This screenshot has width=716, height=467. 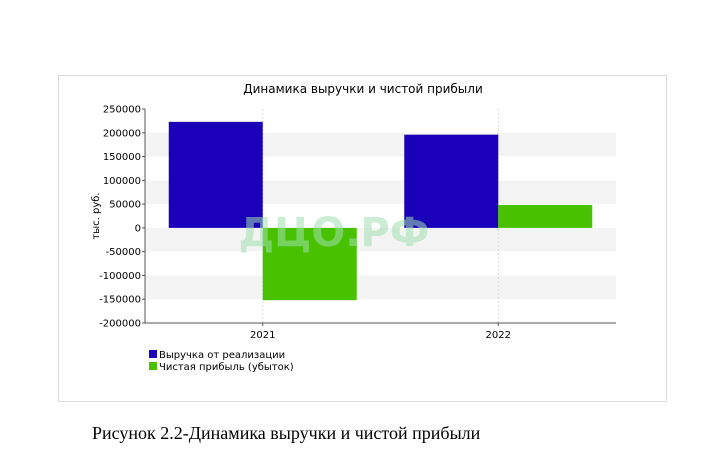 What do you see at coordinates (125, 205) in the screenshot?
I see `y-tick-label: 50000` at bounding box center [125, 205].